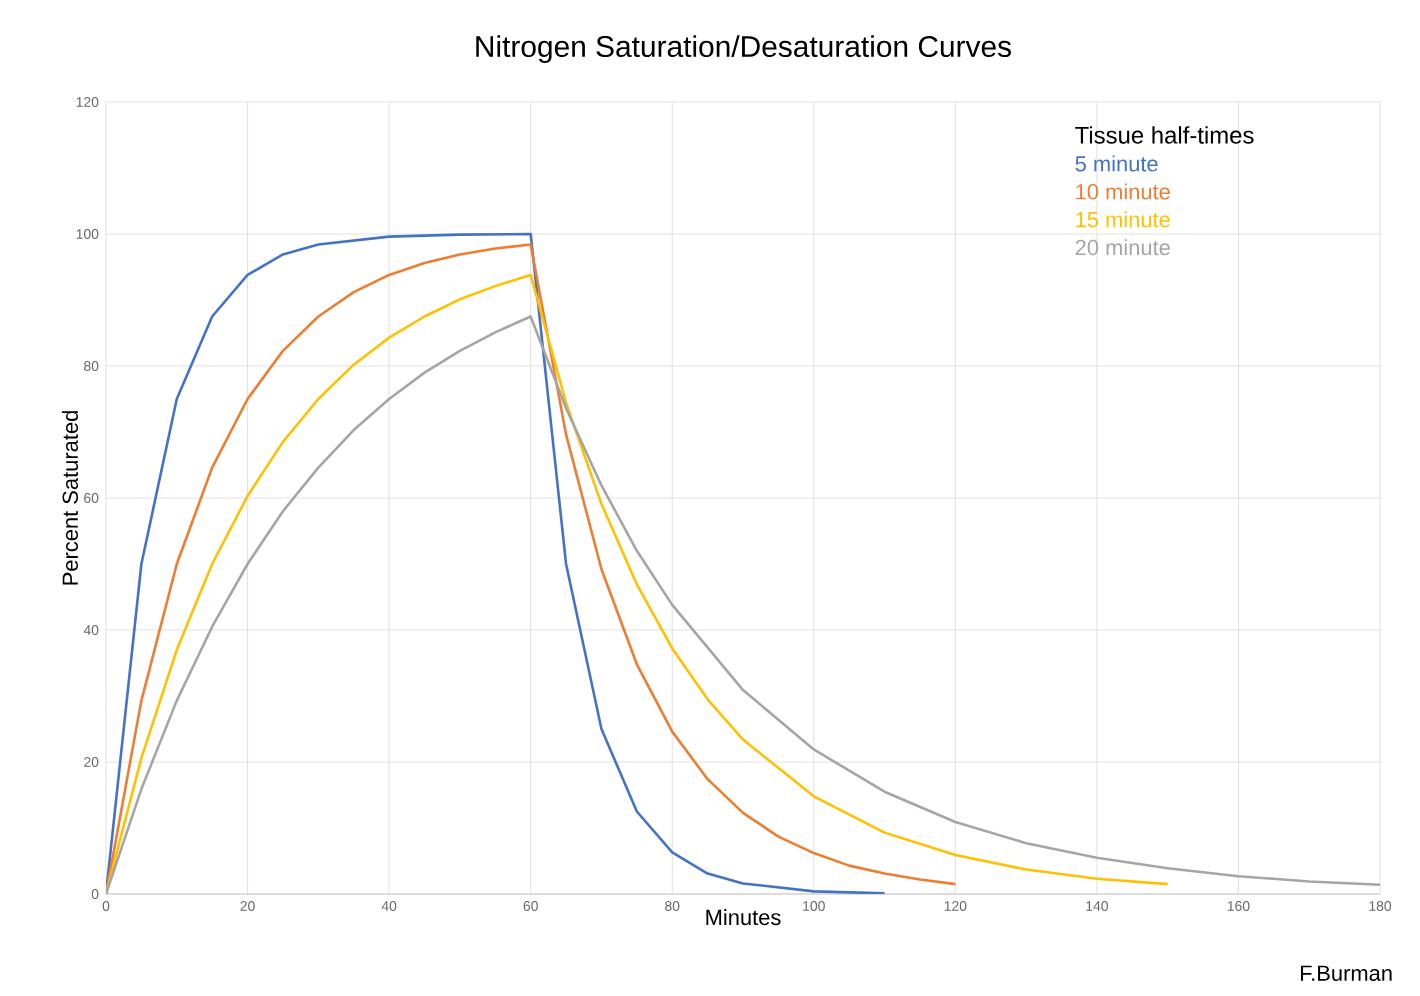 This screenshot has height=996, width=1420. Describe the element at coordinates (1122, 247) in the screenshot. I see `text: 20 minute` at that location.